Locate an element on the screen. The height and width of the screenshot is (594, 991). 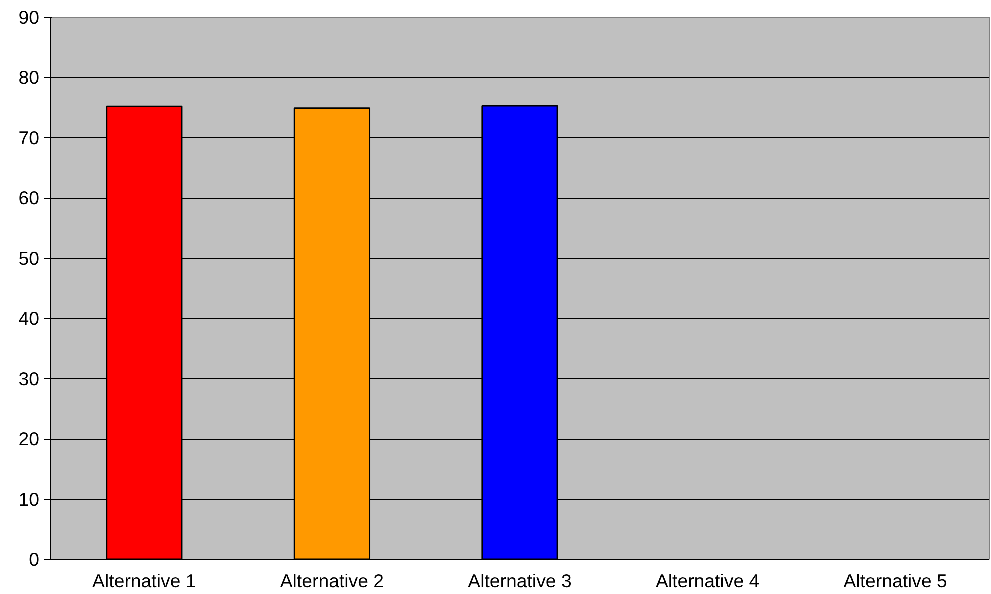
y-tick-label: 10 is located at coordinates (29, 499).